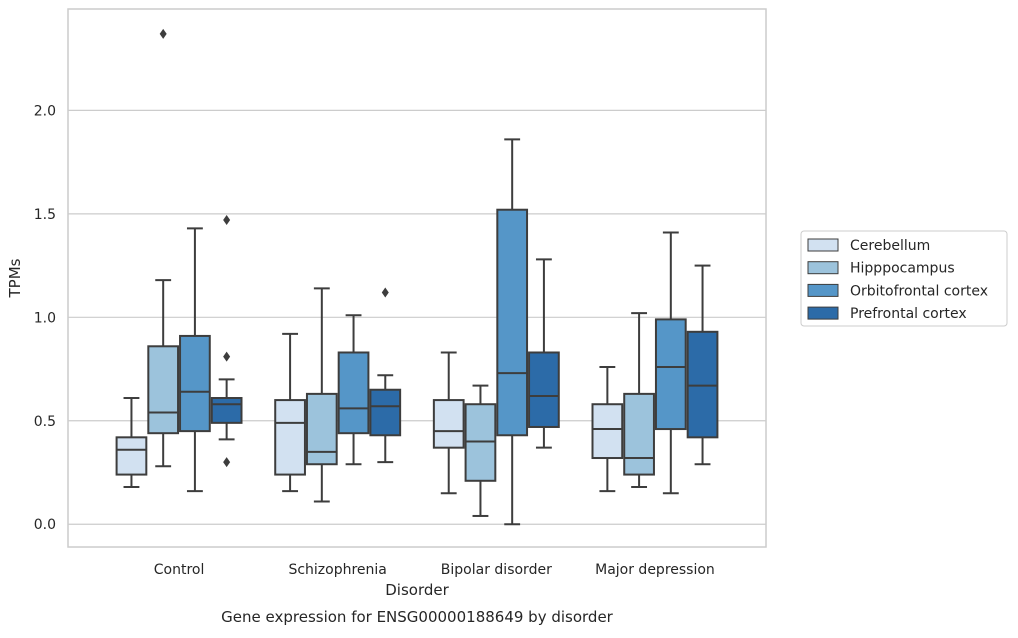 Image resolution: width=1018 pixels, height=638 pixels. I want to click on y-tick-label: 2.0, so click(45, 111).